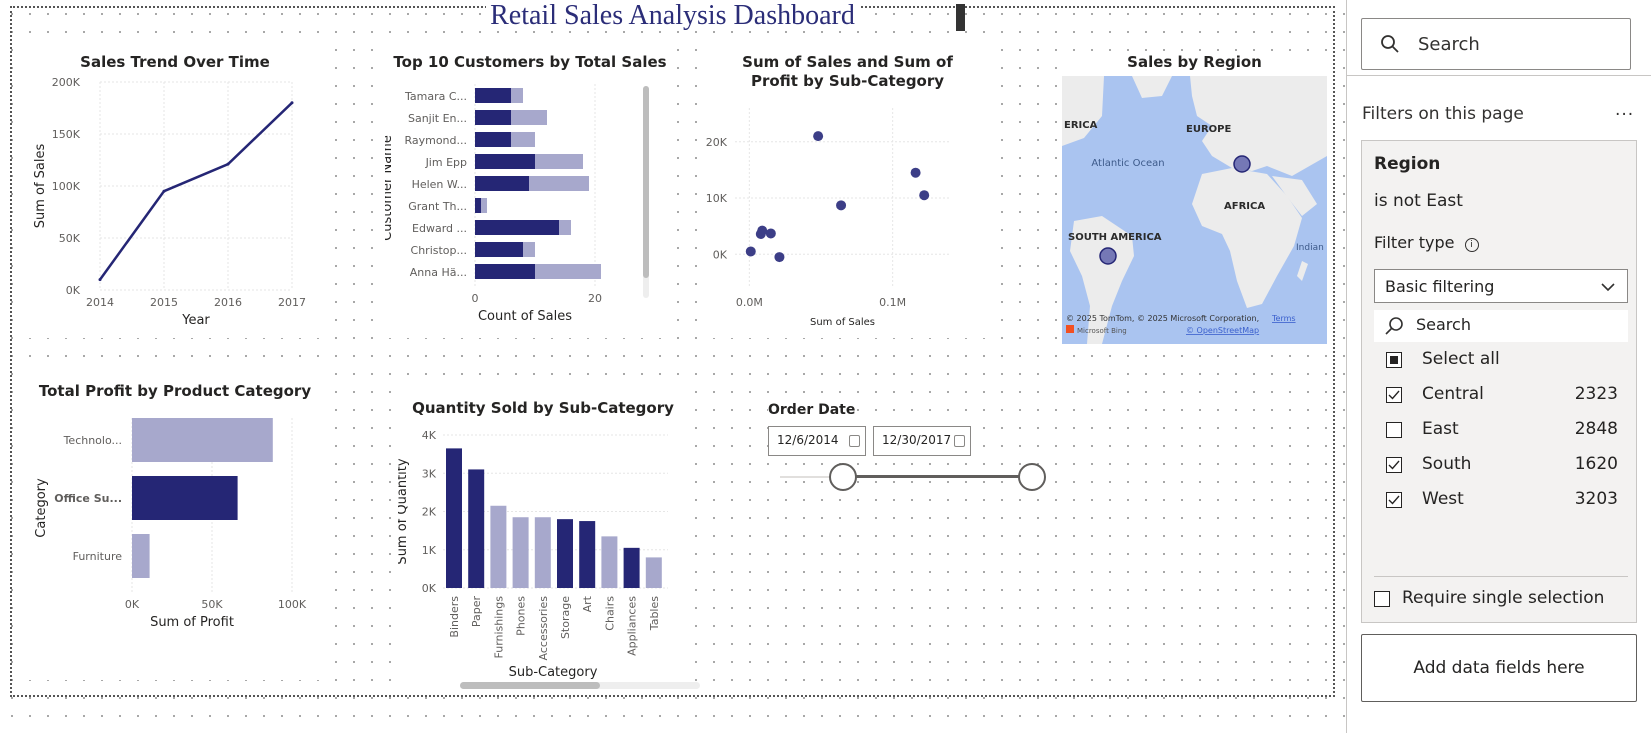  I want to click on divider, so click(1501, 576).